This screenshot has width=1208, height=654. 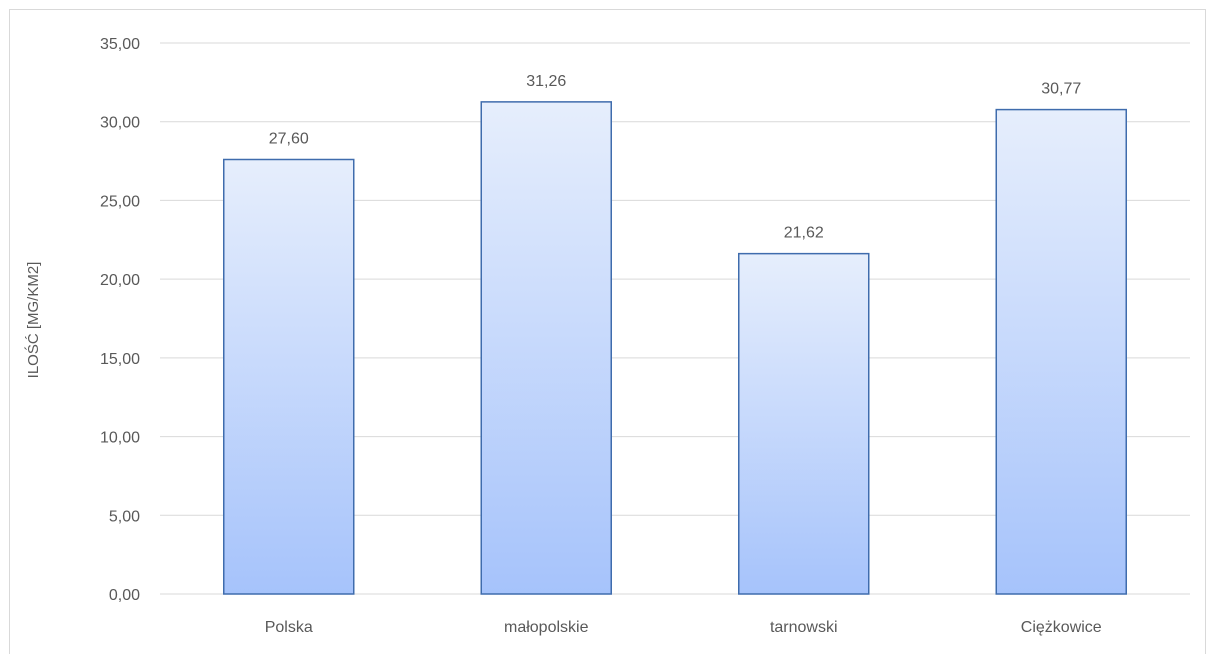 I want to click on y-tick-label: 30,00, so click(x=120, y=123).